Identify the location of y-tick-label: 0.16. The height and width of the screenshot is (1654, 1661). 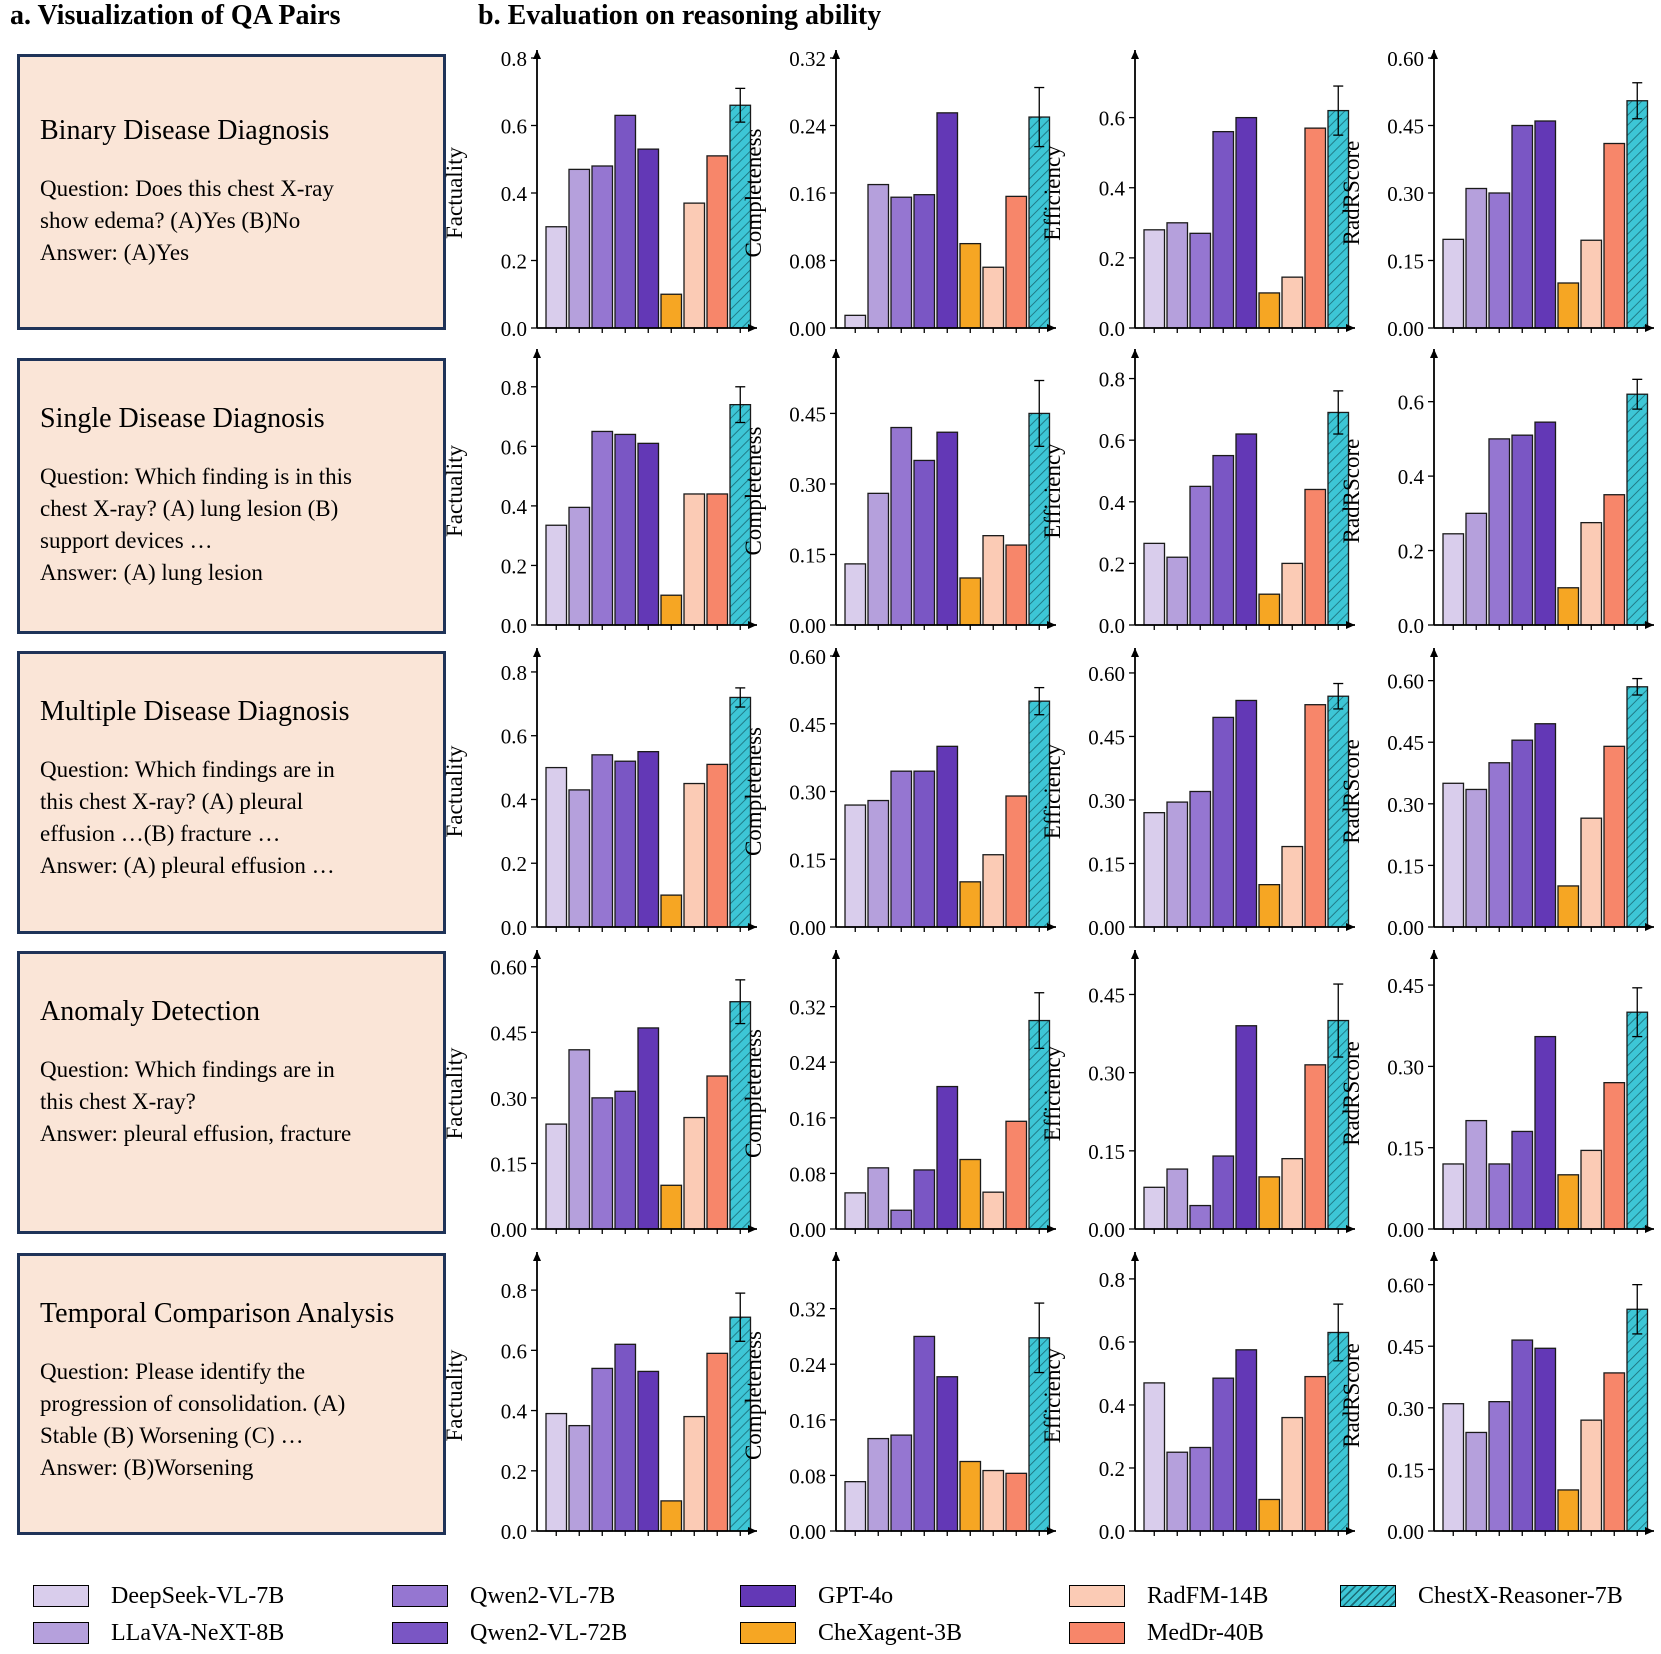
(807, 1421).